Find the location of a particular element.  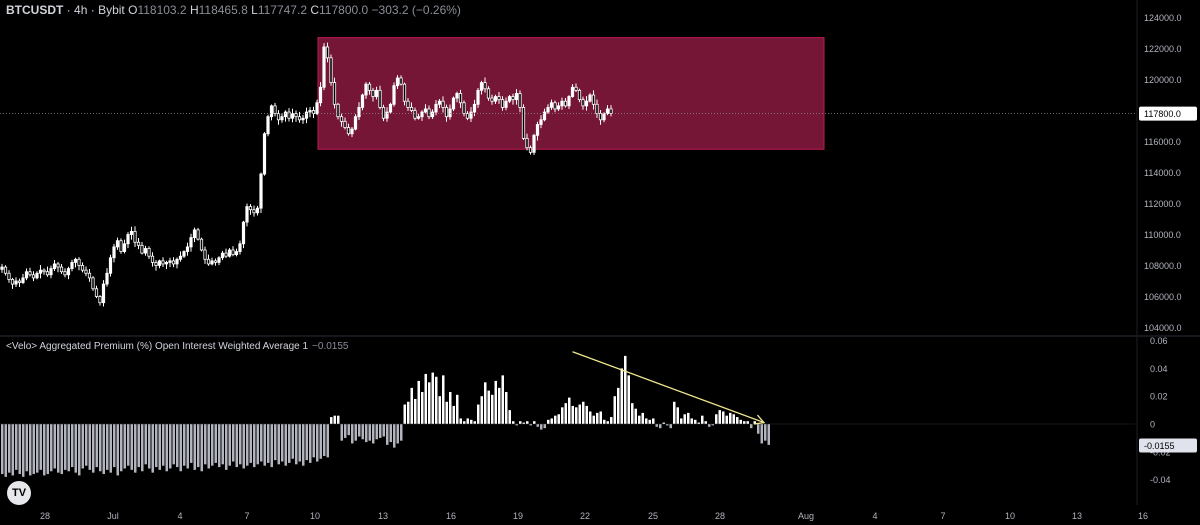

trend-arrow-head is located at coordinates (760, 419).